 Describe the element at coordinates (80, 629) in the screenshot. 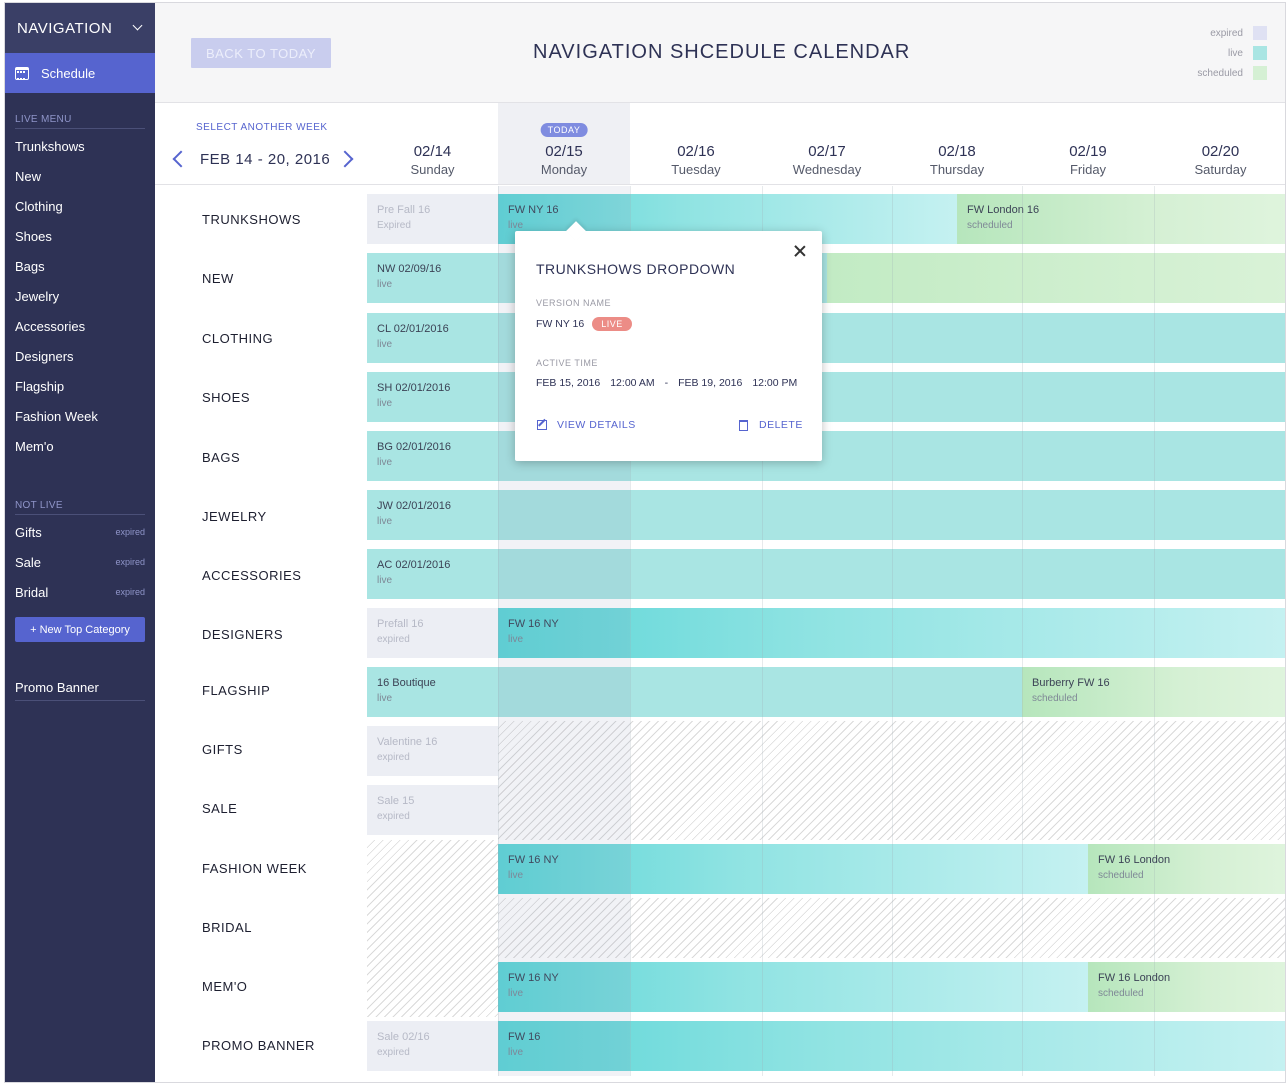

I see `new-top-category-button: + New Top Category` at that location.